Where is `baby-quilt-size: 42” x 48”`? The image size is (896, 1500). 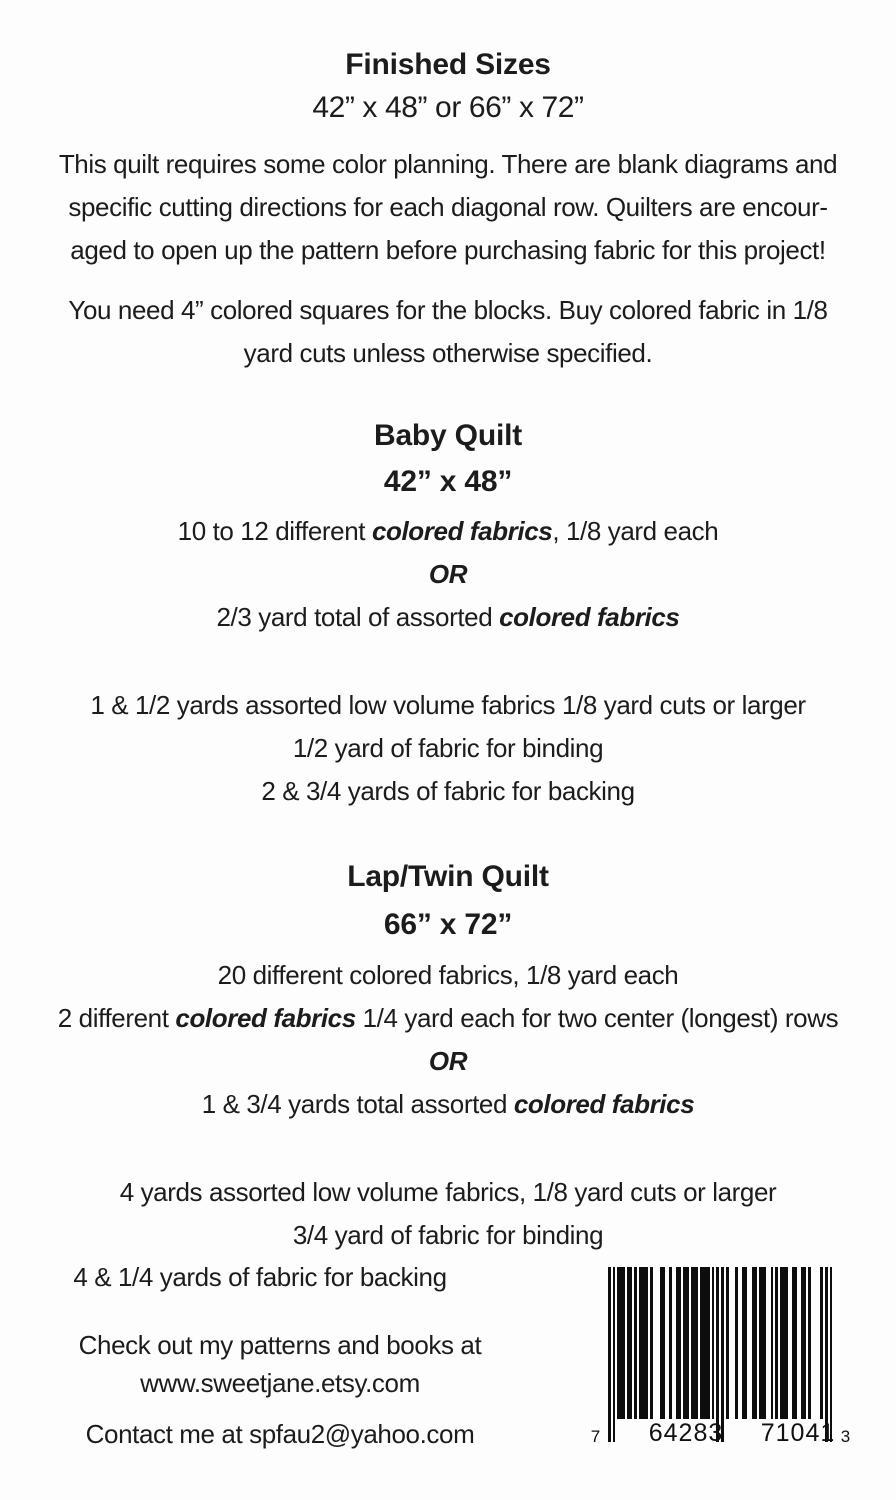 baby-quilt-size: 42” x 48” is located at coordinates (448, 481).